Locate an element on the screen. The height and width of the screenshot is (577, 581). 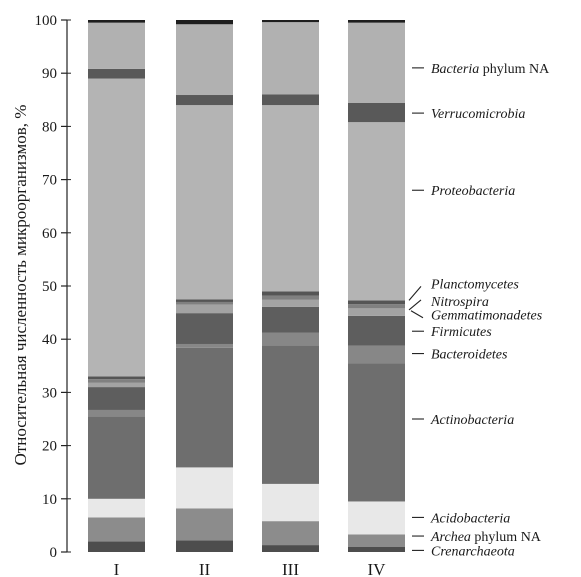
bar-segment-11-III is located at coordinates (290, 99).